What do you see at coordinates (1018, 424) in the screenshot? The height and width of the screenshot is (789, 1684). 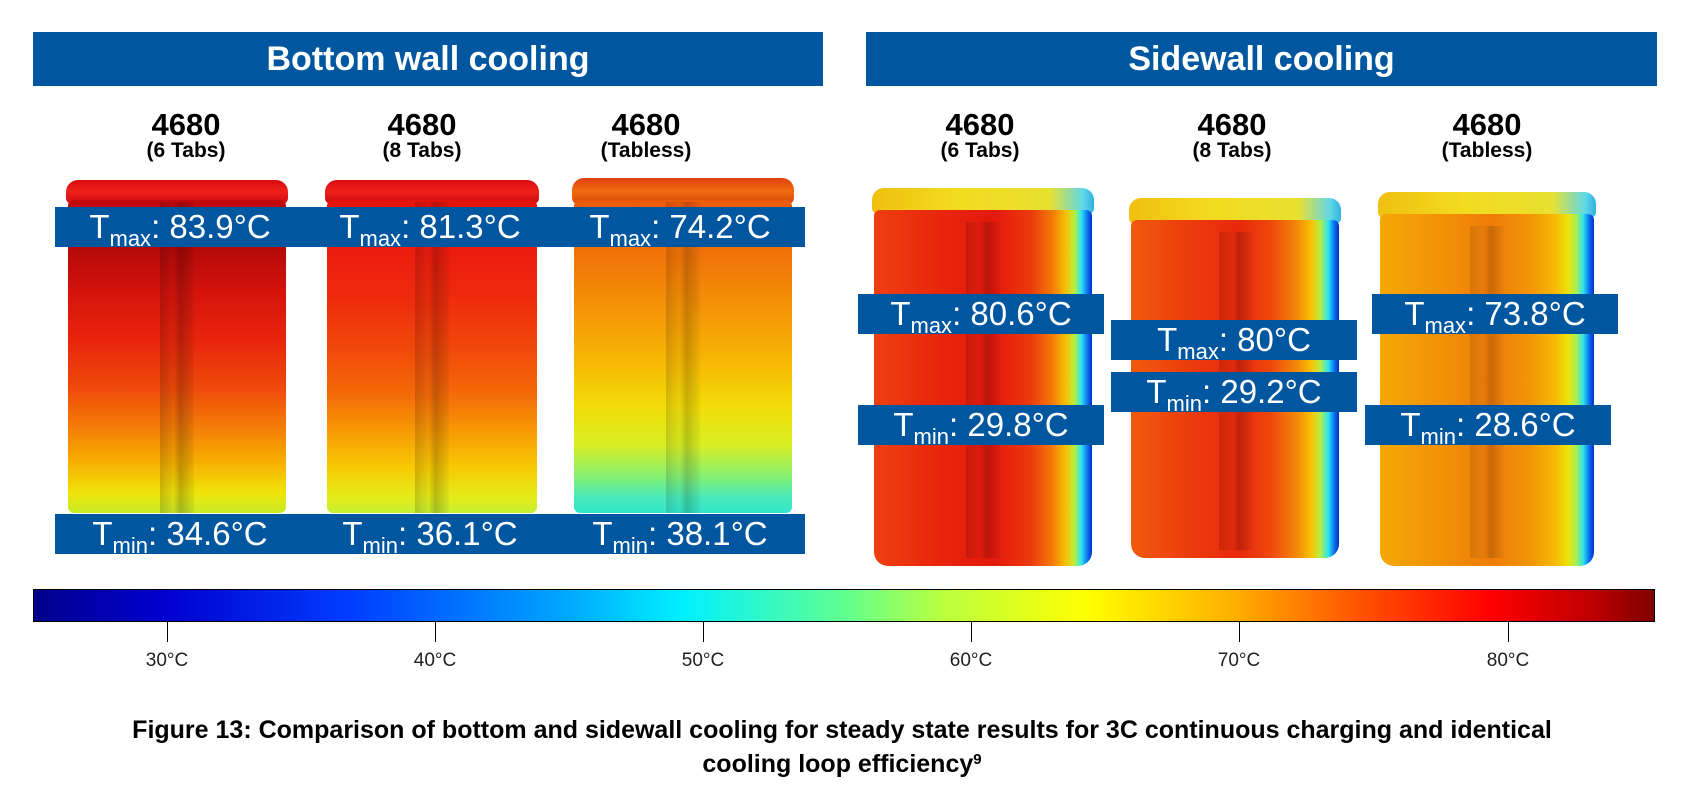 I see `tmin-value: 29.8°C` at bounding box center [1018, 424].